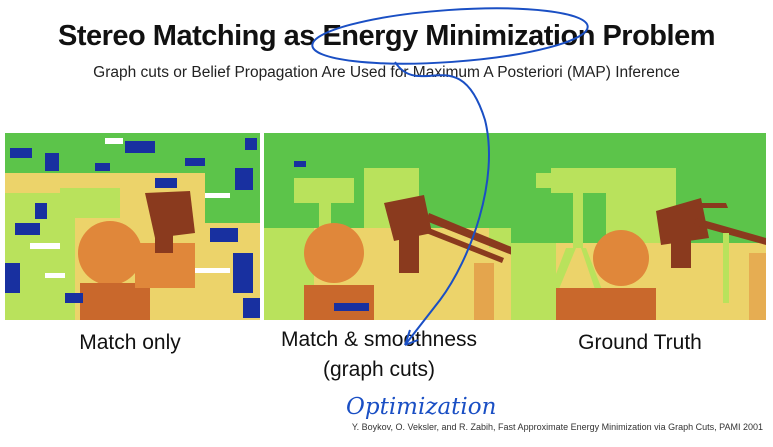 This screenshot has width=773, height=447. What do you see at coordinates (421, 407) in the screenshot?
I see `handwritten-optimization: Optimization` at bounding box center [421, 407].